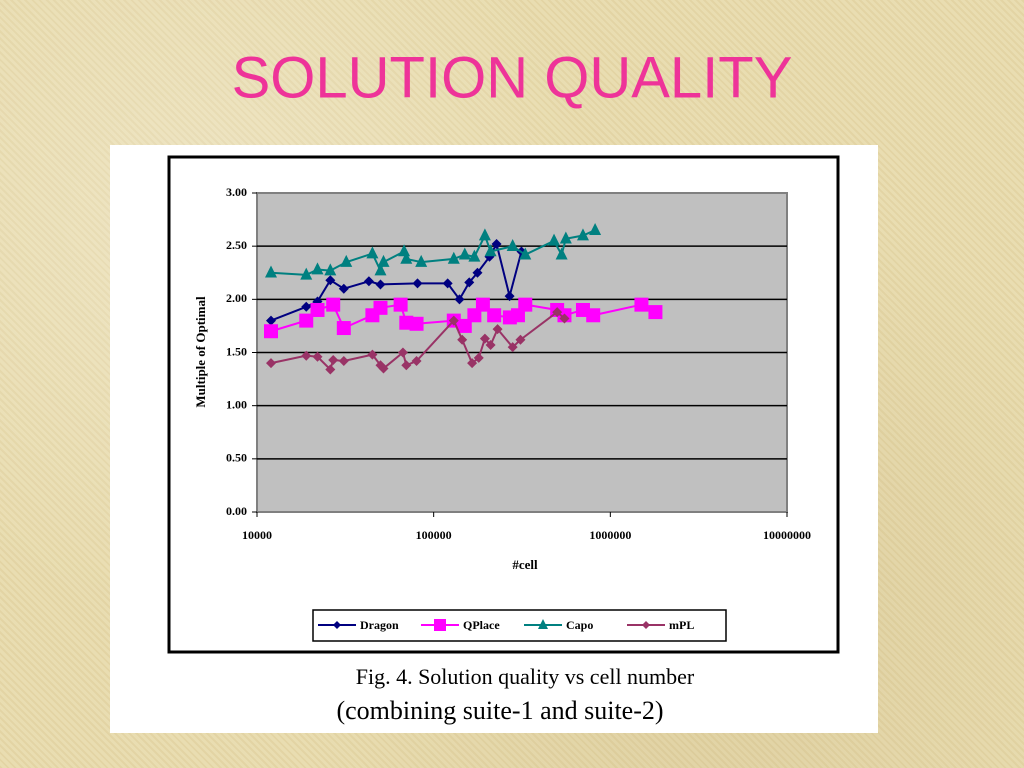 The image size is (1024, 768). Describe the element at coordinates (379, 625) in the screenshot. I see `legend-label: Dragon` at that location.